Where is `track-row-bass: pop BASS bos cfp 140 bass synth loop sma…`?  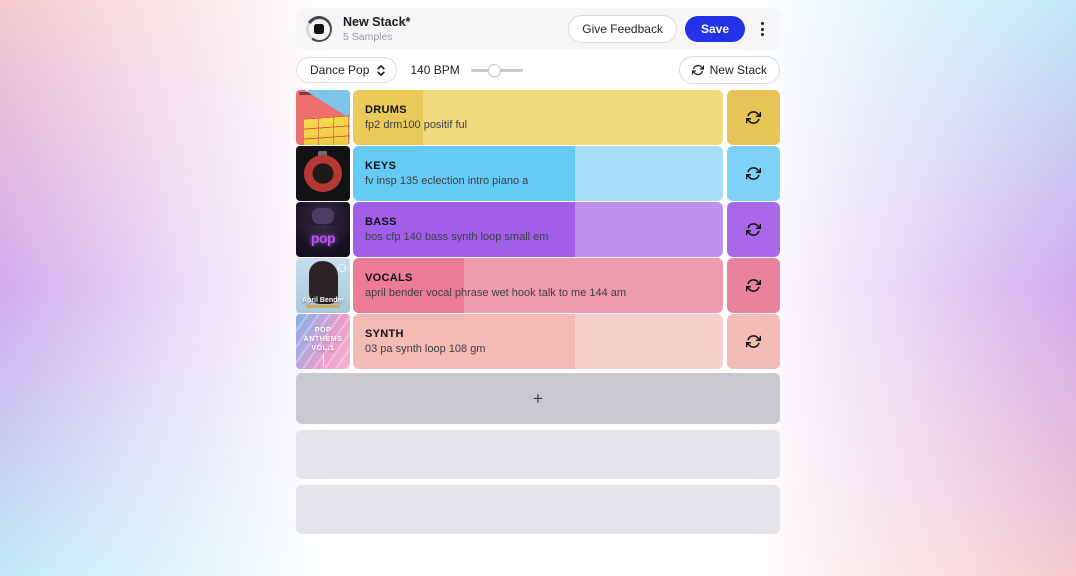 track-row-bass: pop BASS bos cfp 140 bass synth loop sma… is located at coordinates (538, 229).